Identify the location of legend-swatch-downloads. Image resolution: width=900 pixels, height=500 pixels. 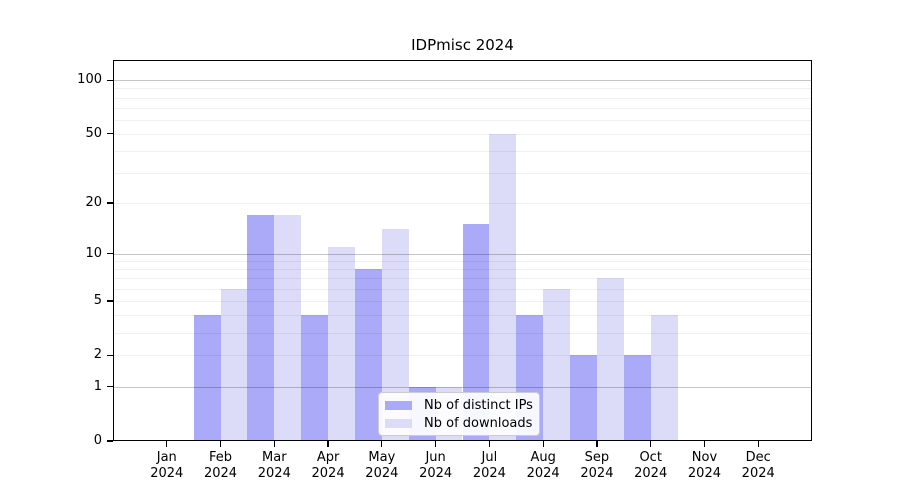
(398, 423).